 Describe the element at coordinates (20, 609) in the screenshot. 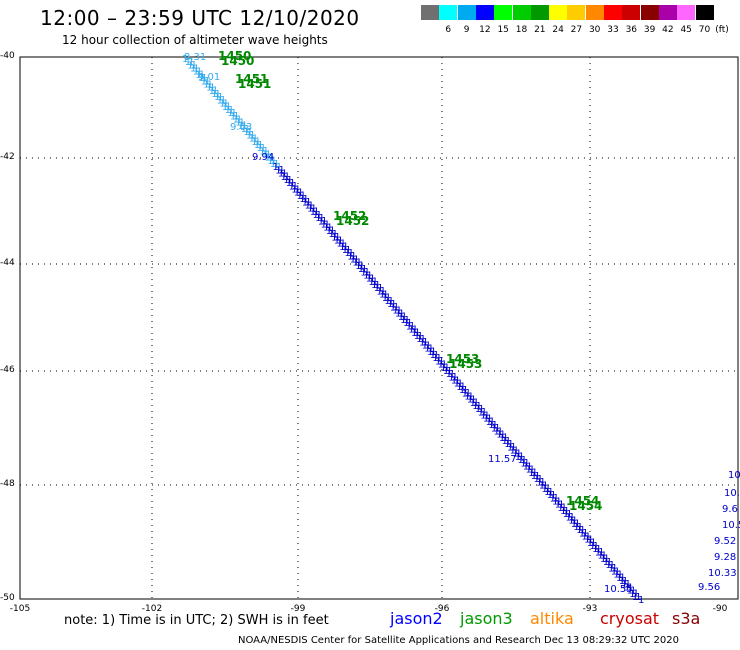

I see `lon-label: -105` at that location.